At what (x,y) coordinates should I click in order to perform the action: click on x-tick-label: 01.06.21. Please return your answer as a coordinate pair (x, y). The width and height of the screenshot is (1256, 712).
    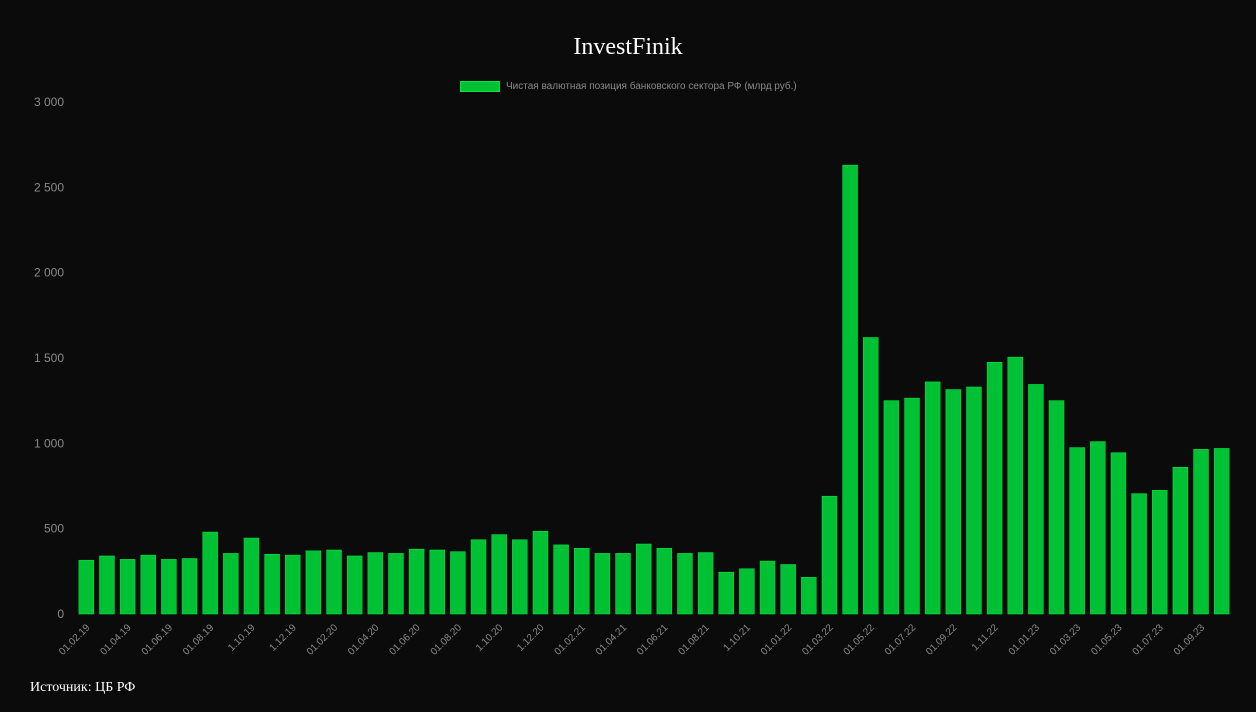
    Looking at the image, I should click on (653, 640).